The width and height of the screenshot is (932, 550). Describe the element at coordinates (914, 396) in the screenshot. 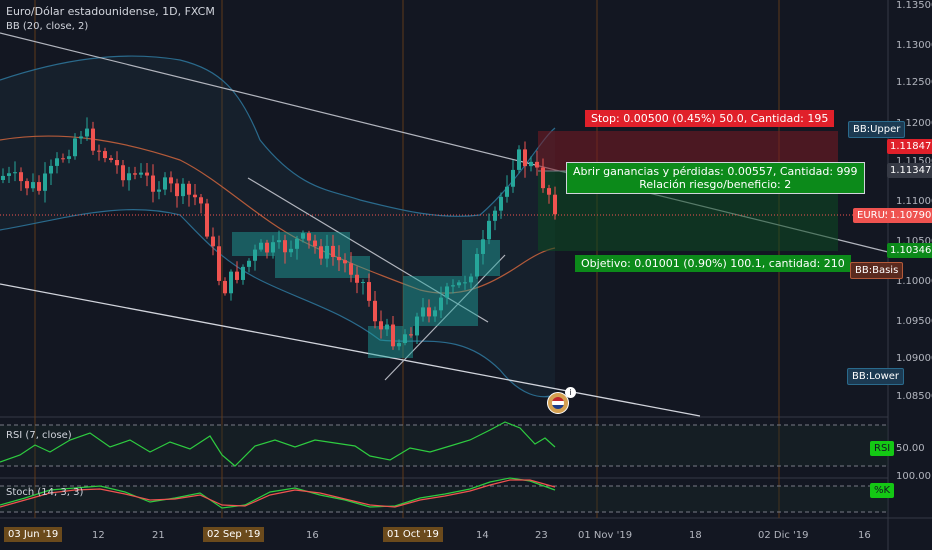

I see `price-tick: 1.08500` at that location.